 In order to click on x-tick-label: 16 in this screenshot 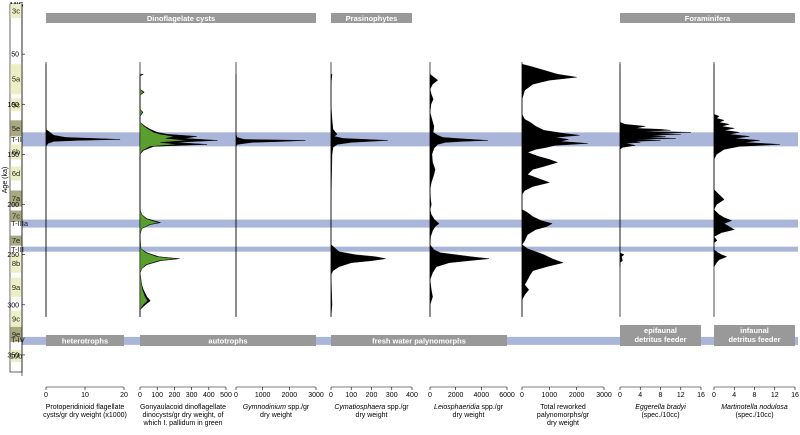, I will do `click(795, 395)`.